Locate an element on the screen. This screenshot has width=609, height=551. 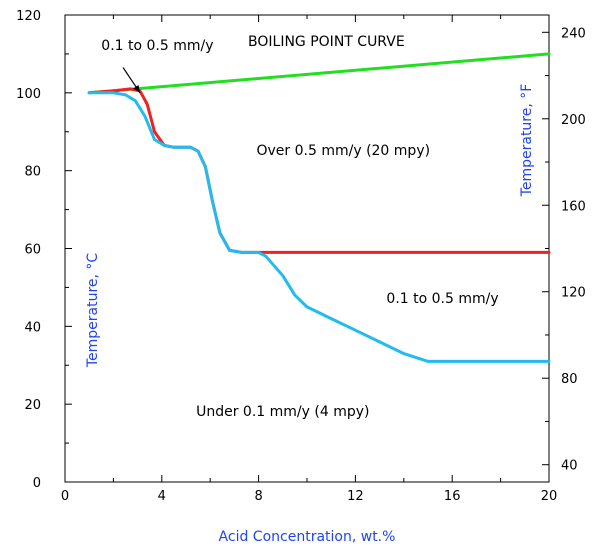
annotation-mid-rate: 0.1 to 0.5 mm/y is located at coordinates (442, 299).